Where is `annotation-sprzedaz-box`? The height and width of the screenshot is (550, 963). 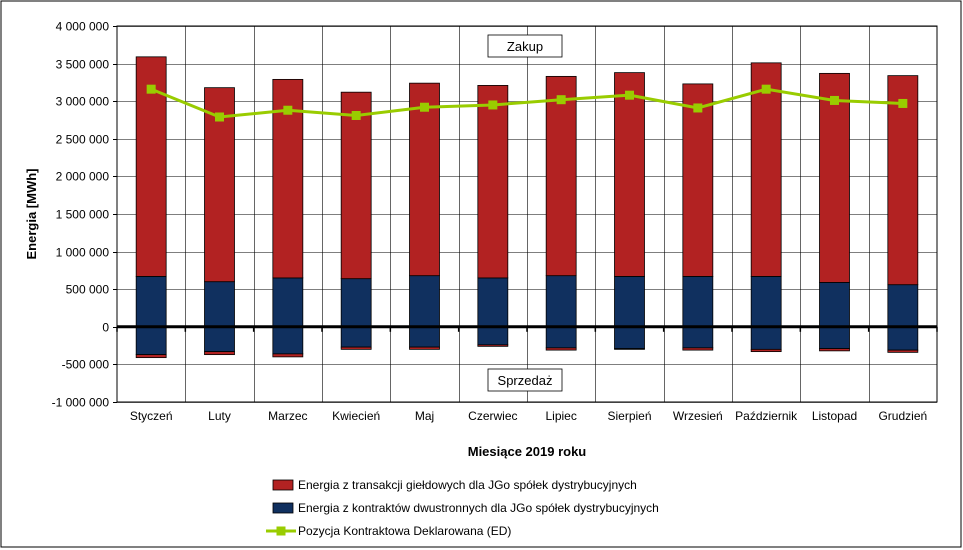
annotation-sprzedaz-box is located at coordinates (525, 380).